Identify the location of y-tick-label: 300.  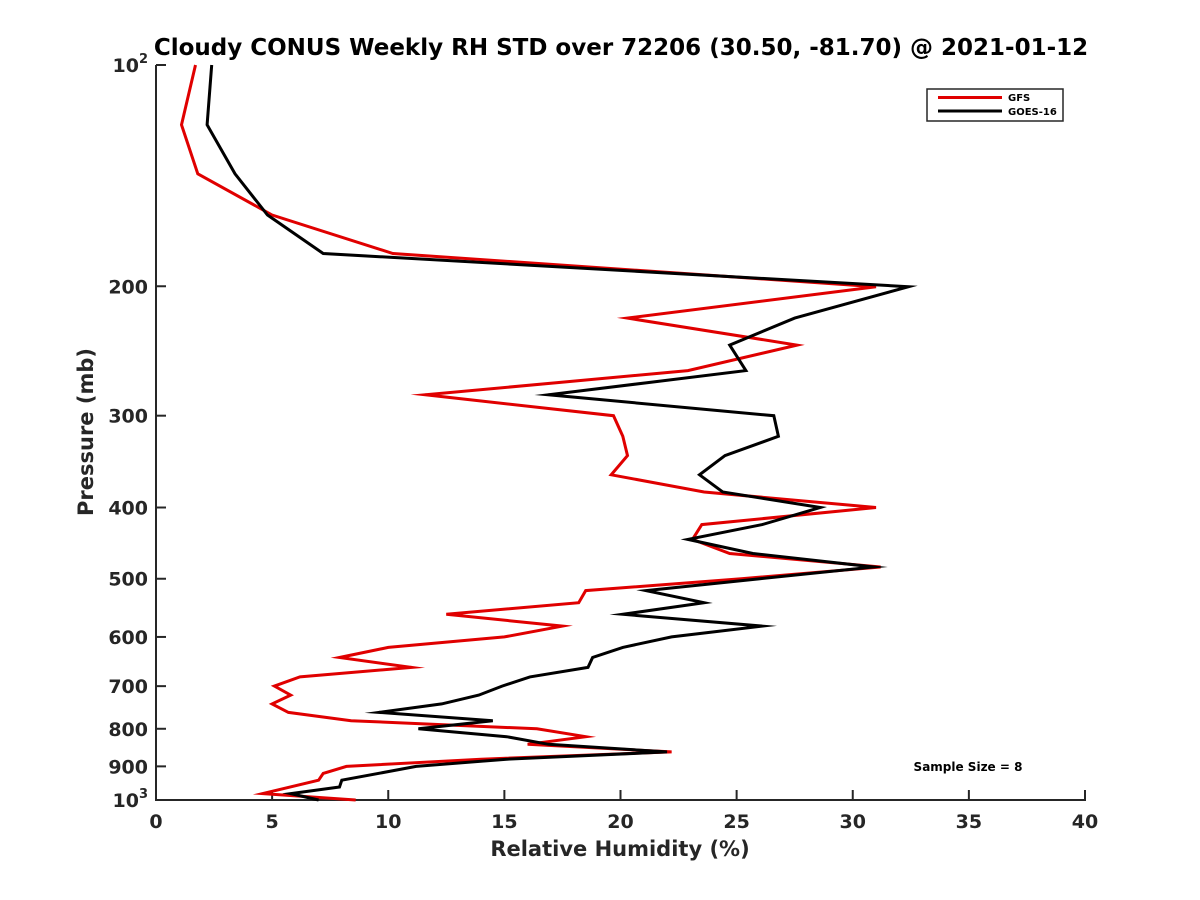
(128, 417).